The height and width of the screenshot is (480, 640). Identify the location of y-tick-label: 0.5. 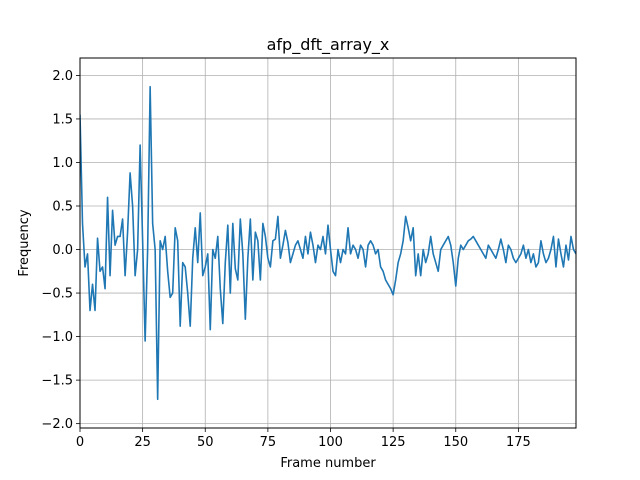
(62, 207).